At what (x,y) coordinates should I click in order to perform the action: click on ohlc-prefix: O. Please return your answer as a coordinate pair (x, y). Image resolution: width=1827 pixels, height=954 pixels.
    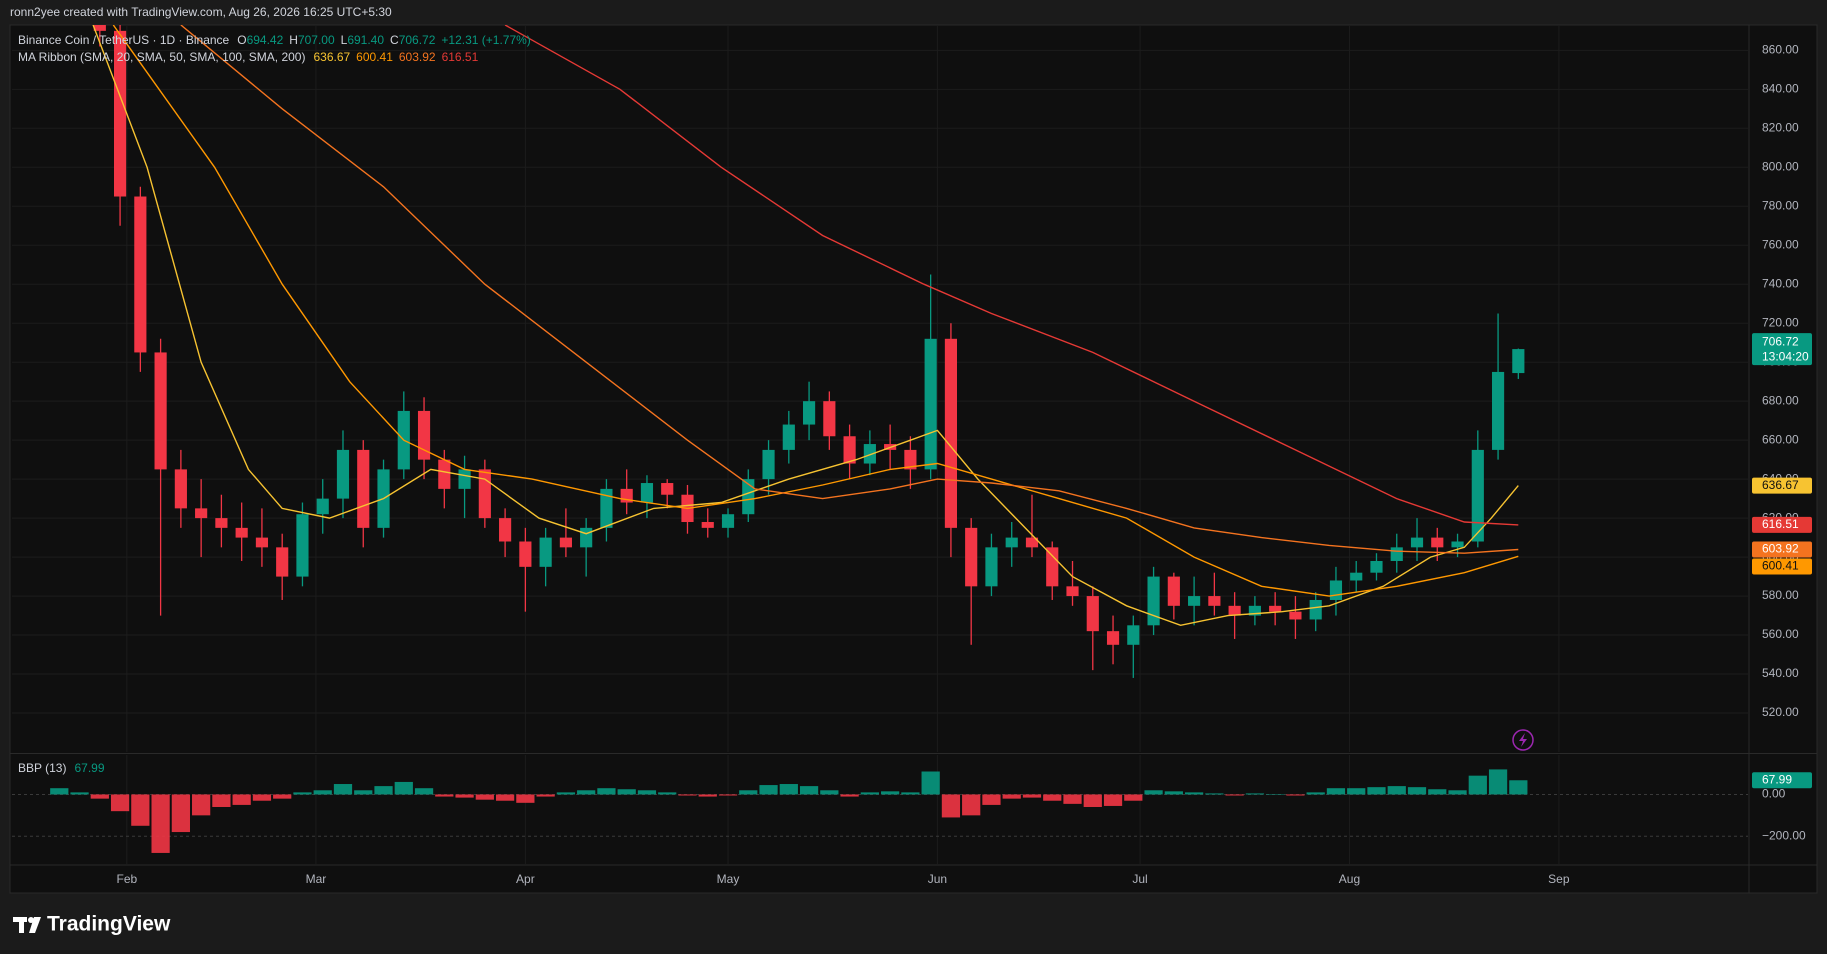
    Looking at the image, I should click on (241, 40).